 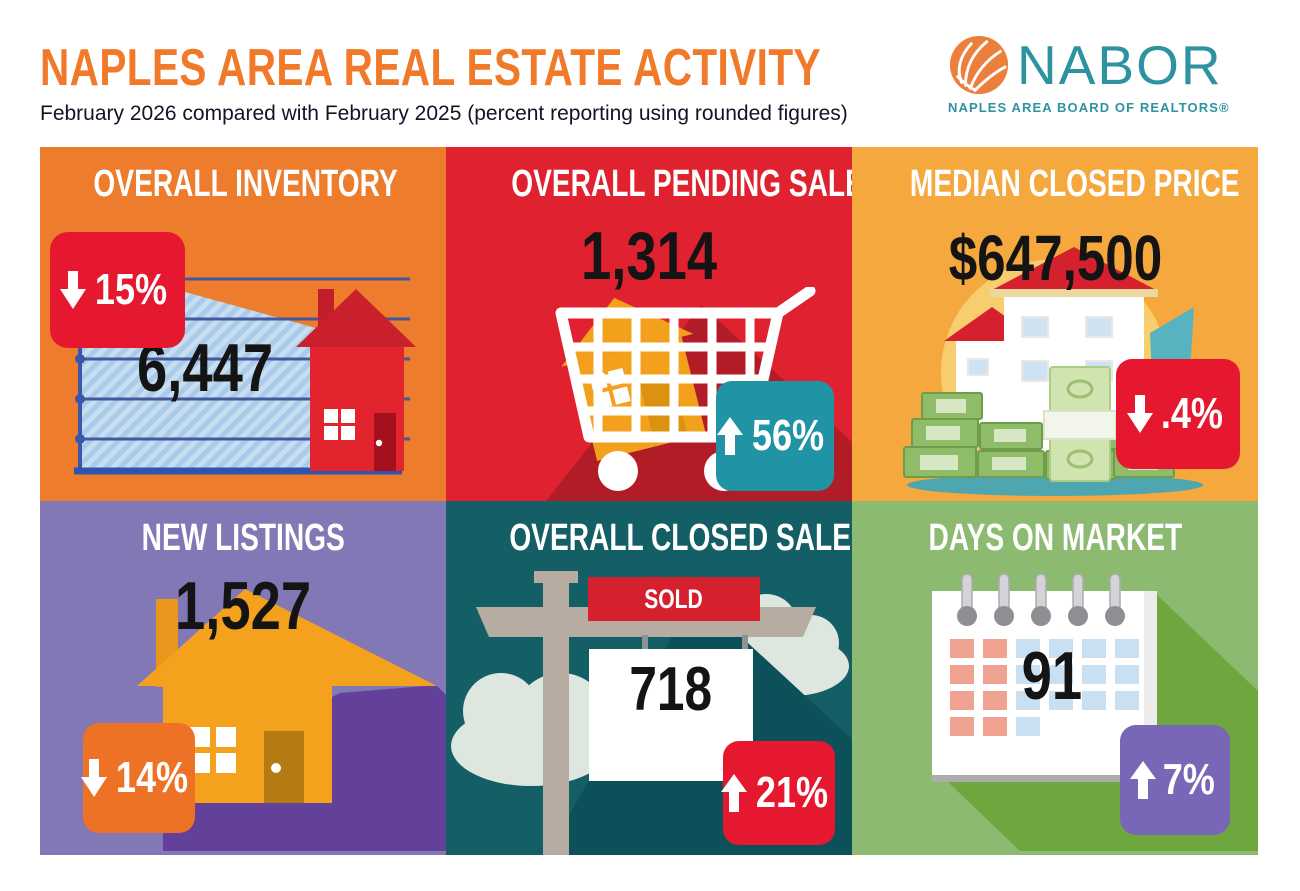 I want to click on shell-icon, so click(x=979, y=65).